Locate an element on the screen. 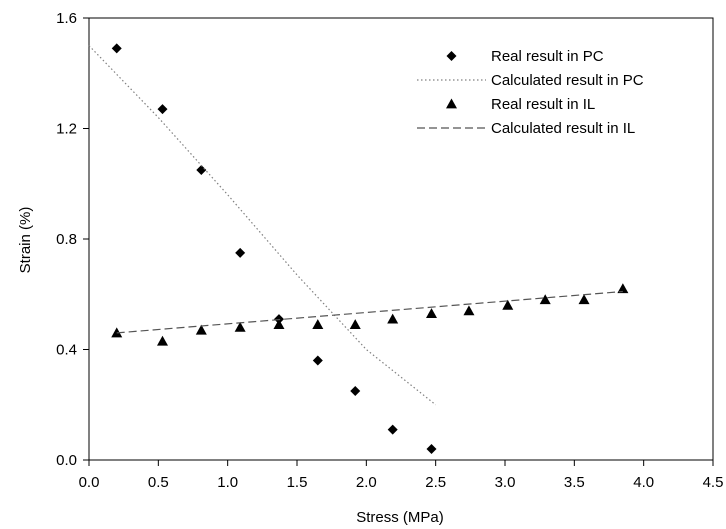 This screenshot has height=529, width=726. y-tick-label: 1.6 is located at coordinates (66, 18).